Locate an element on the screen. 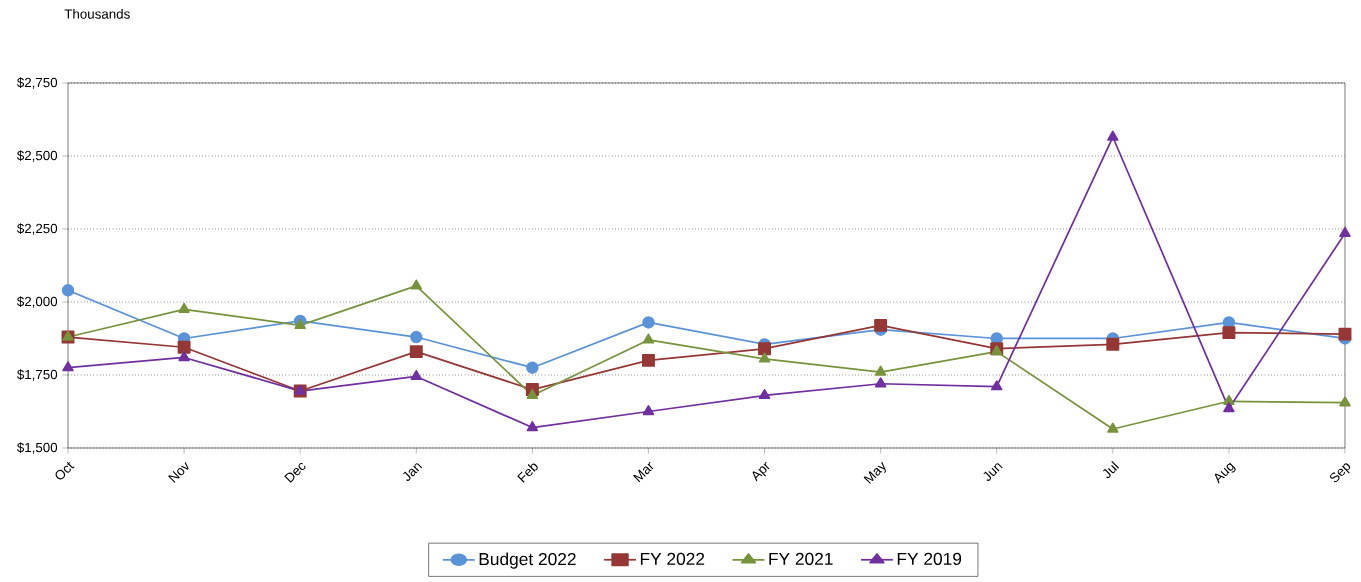 The height and width of the screenshot is (582, 1361). x-tick-label: Jul is located at coordinates (1111, 469).